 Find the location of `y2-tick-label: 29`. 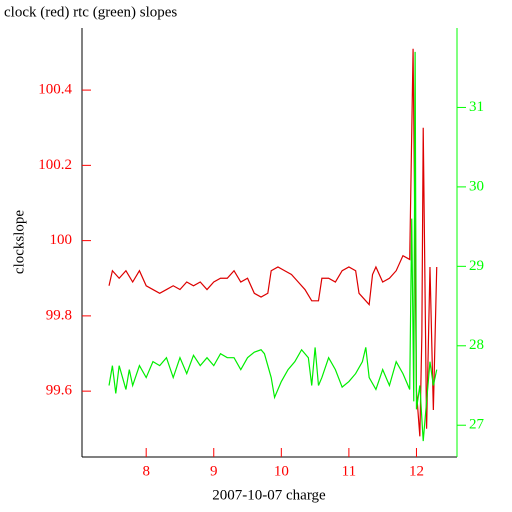

y2-tick-label: 29 is located at coordinates (476, 266).